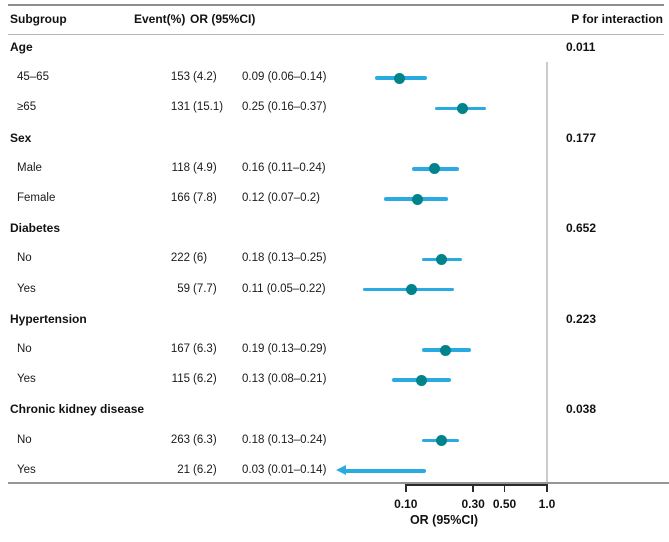 The image size is (669, 542). What do you see at coordinates (192, 77) in the screenshot?
I see `event-value: 153 (4.2)` at bounding box center [192, 77].